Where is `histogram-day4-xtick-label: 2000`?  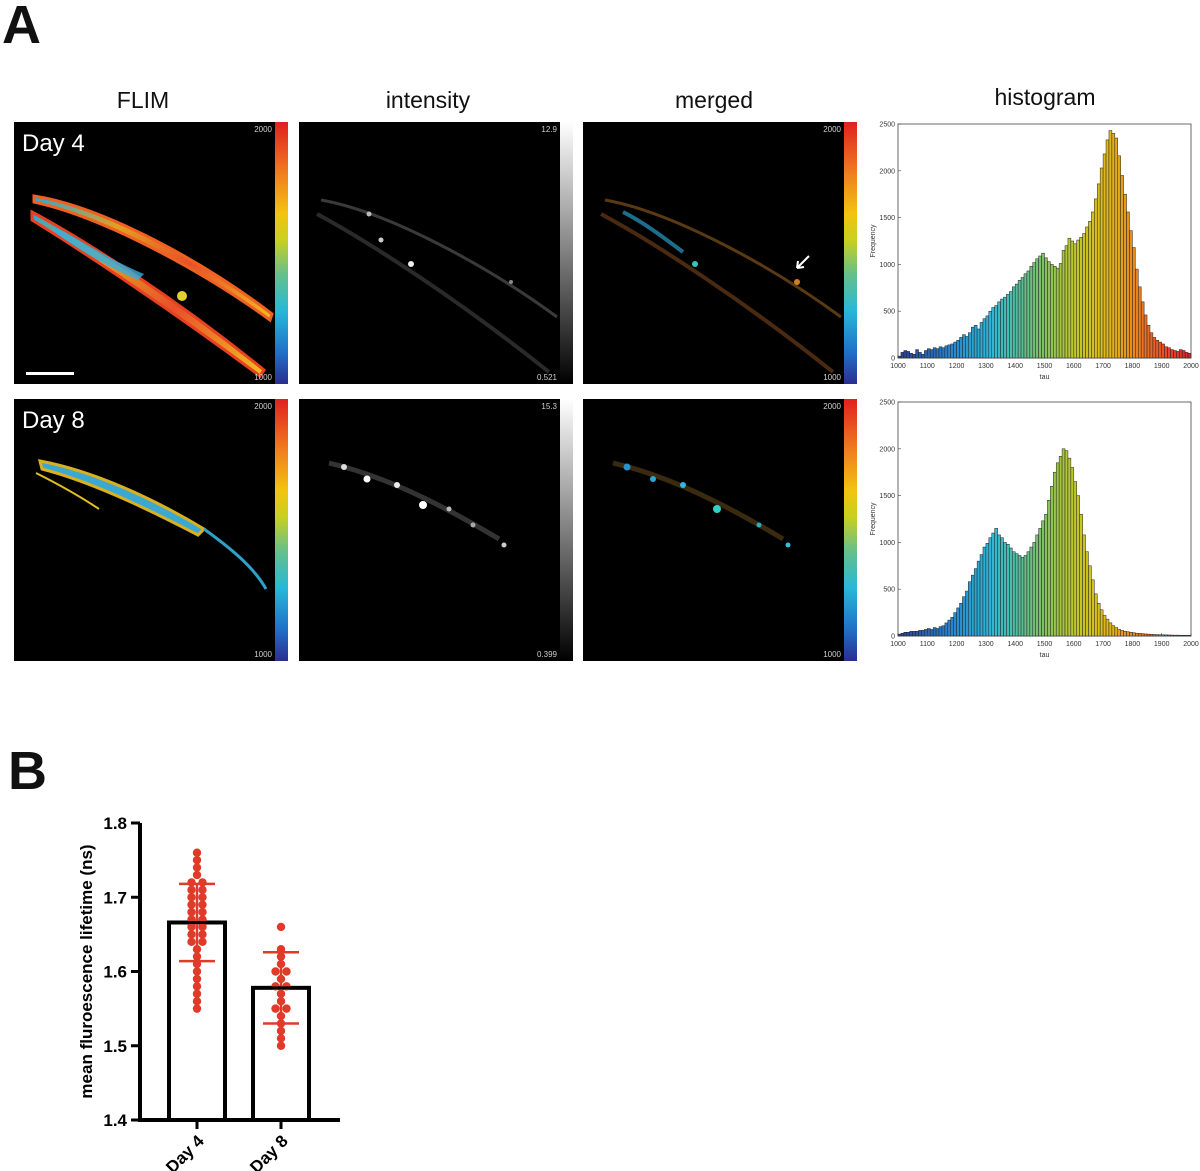
histogram-day4-xtick-label: 2000 is located at coordinates (1191, 366).